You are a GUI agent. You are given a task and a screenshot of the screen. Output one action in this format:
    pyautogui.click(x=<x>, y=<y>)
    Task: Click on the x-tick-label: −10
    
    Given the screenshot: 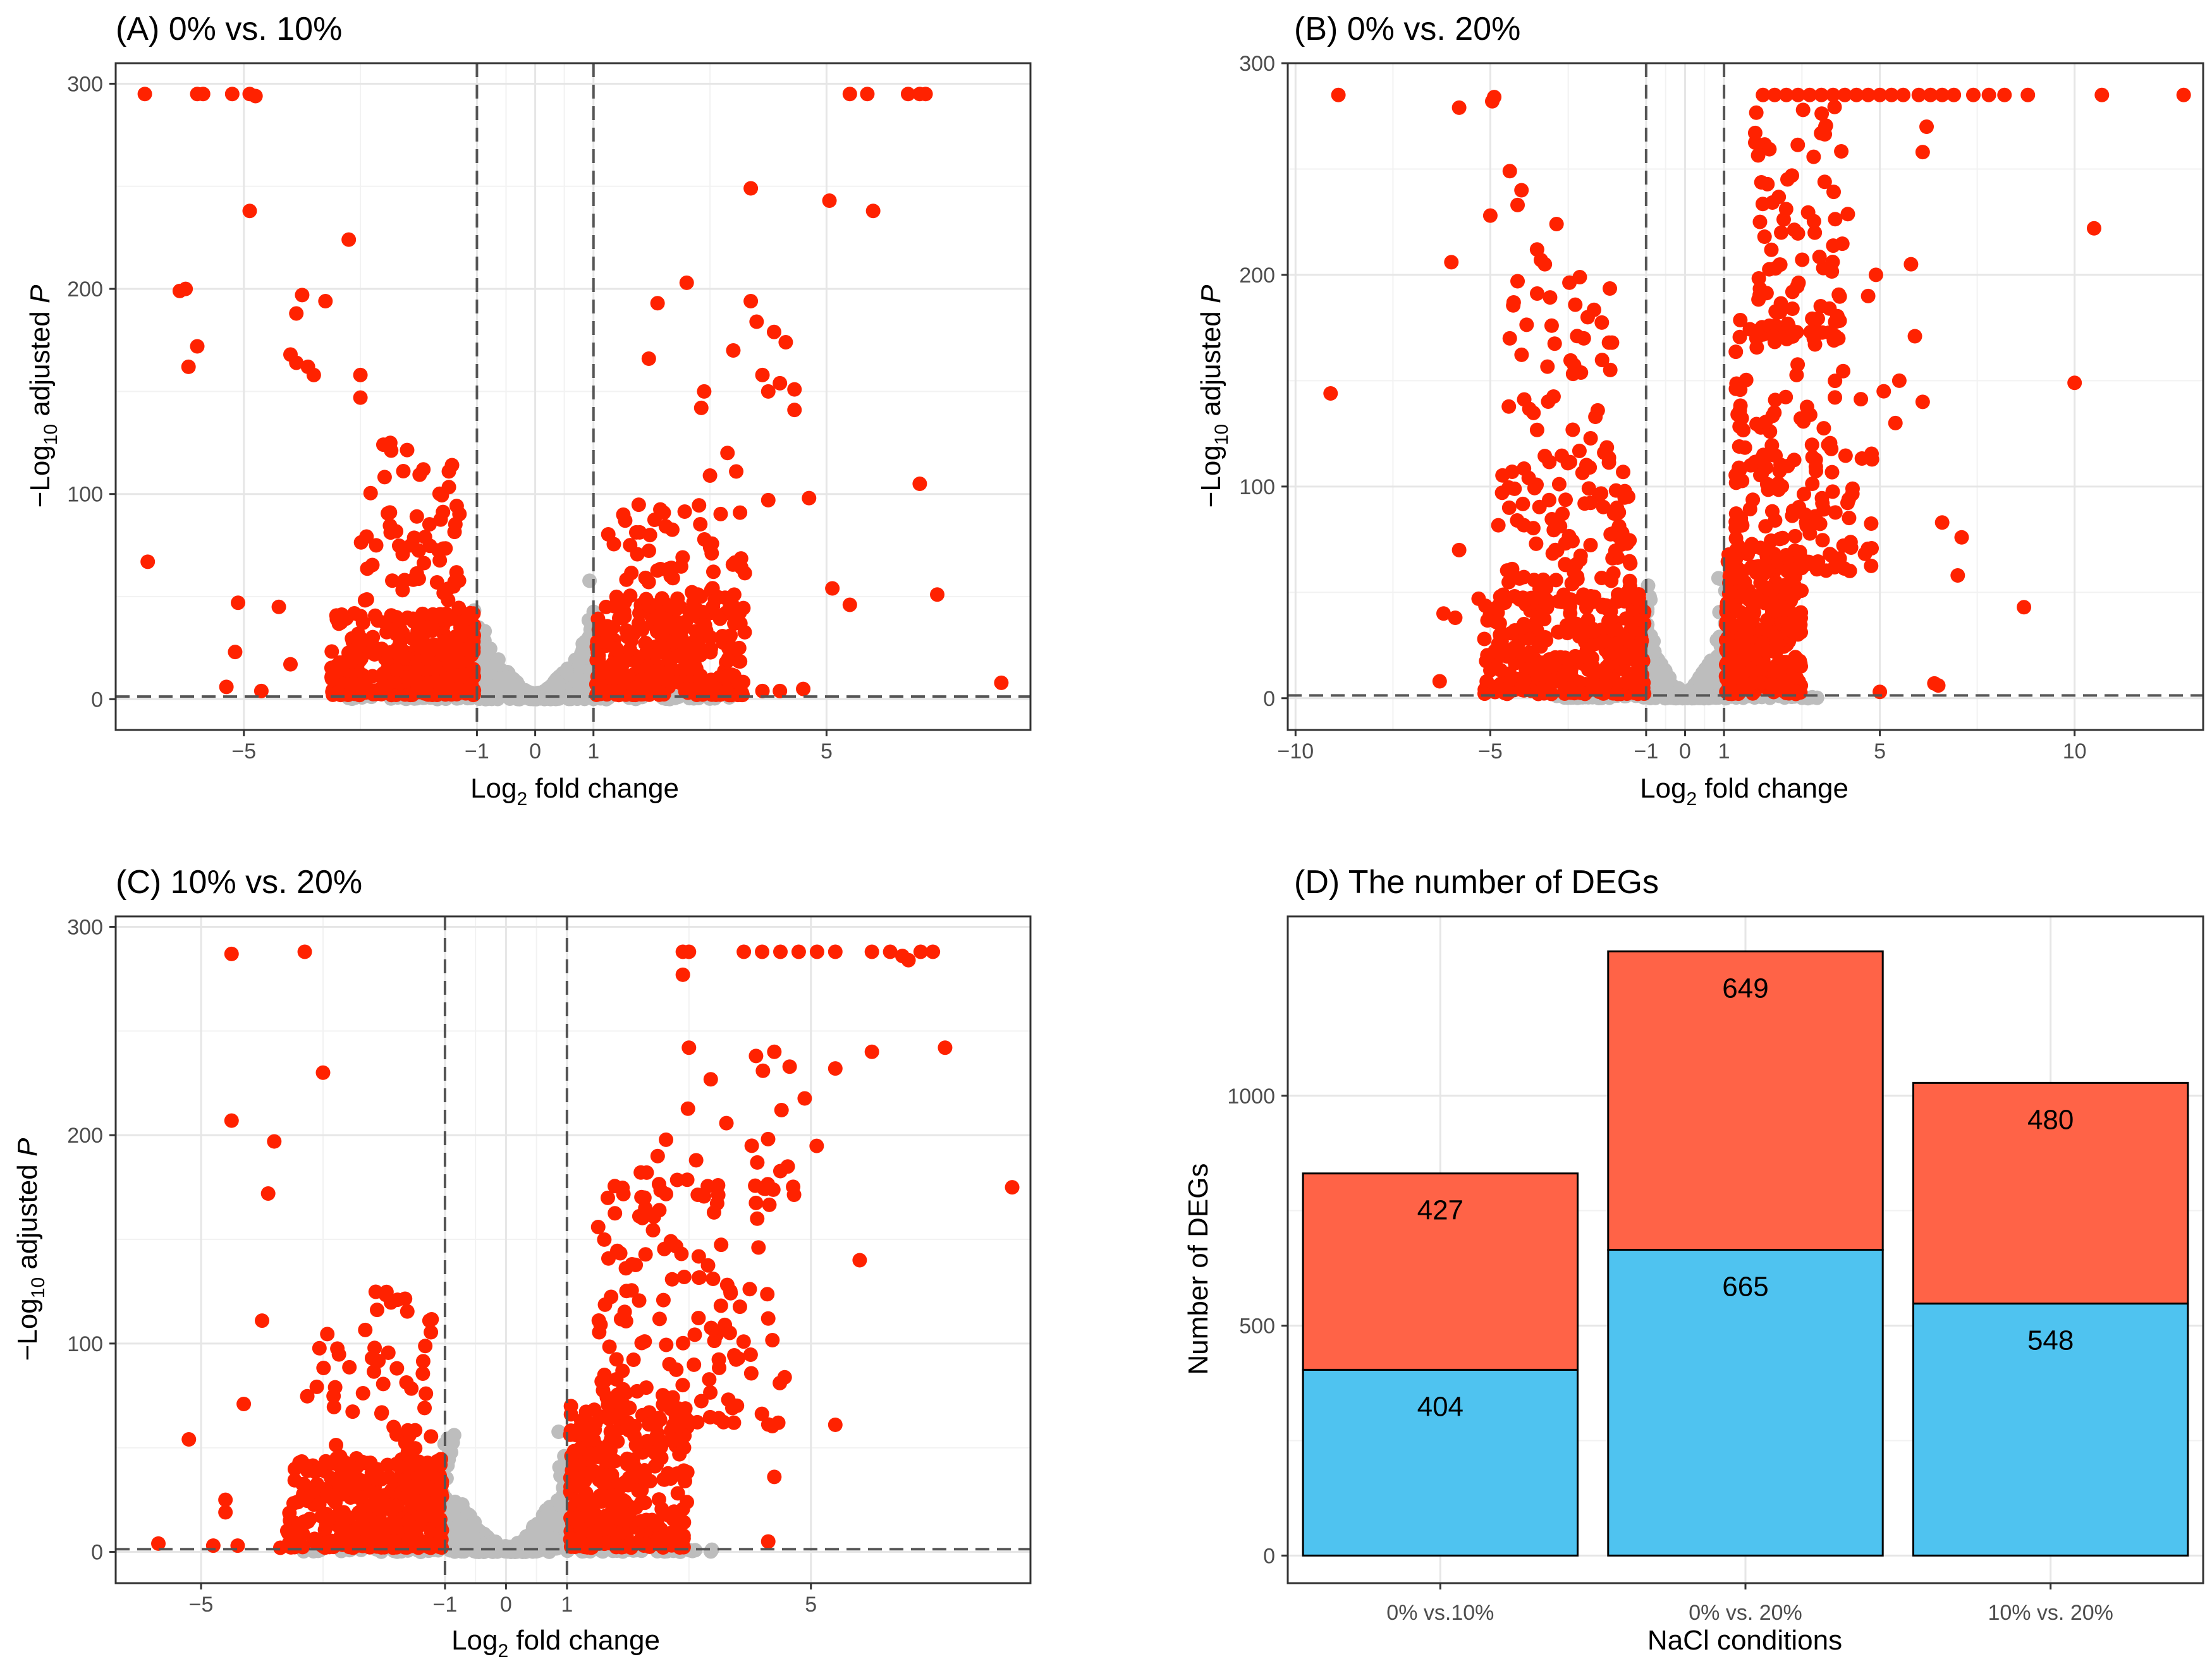 What is the action you would take?
    pyautogui.click(x=1295, y=751)
    